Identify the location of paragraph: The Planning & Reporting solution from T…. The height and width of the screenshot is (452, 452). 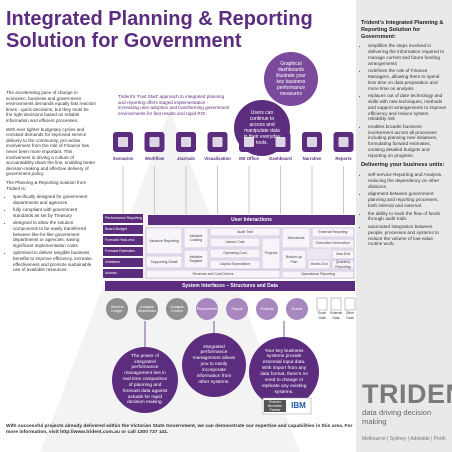
(46, 185).